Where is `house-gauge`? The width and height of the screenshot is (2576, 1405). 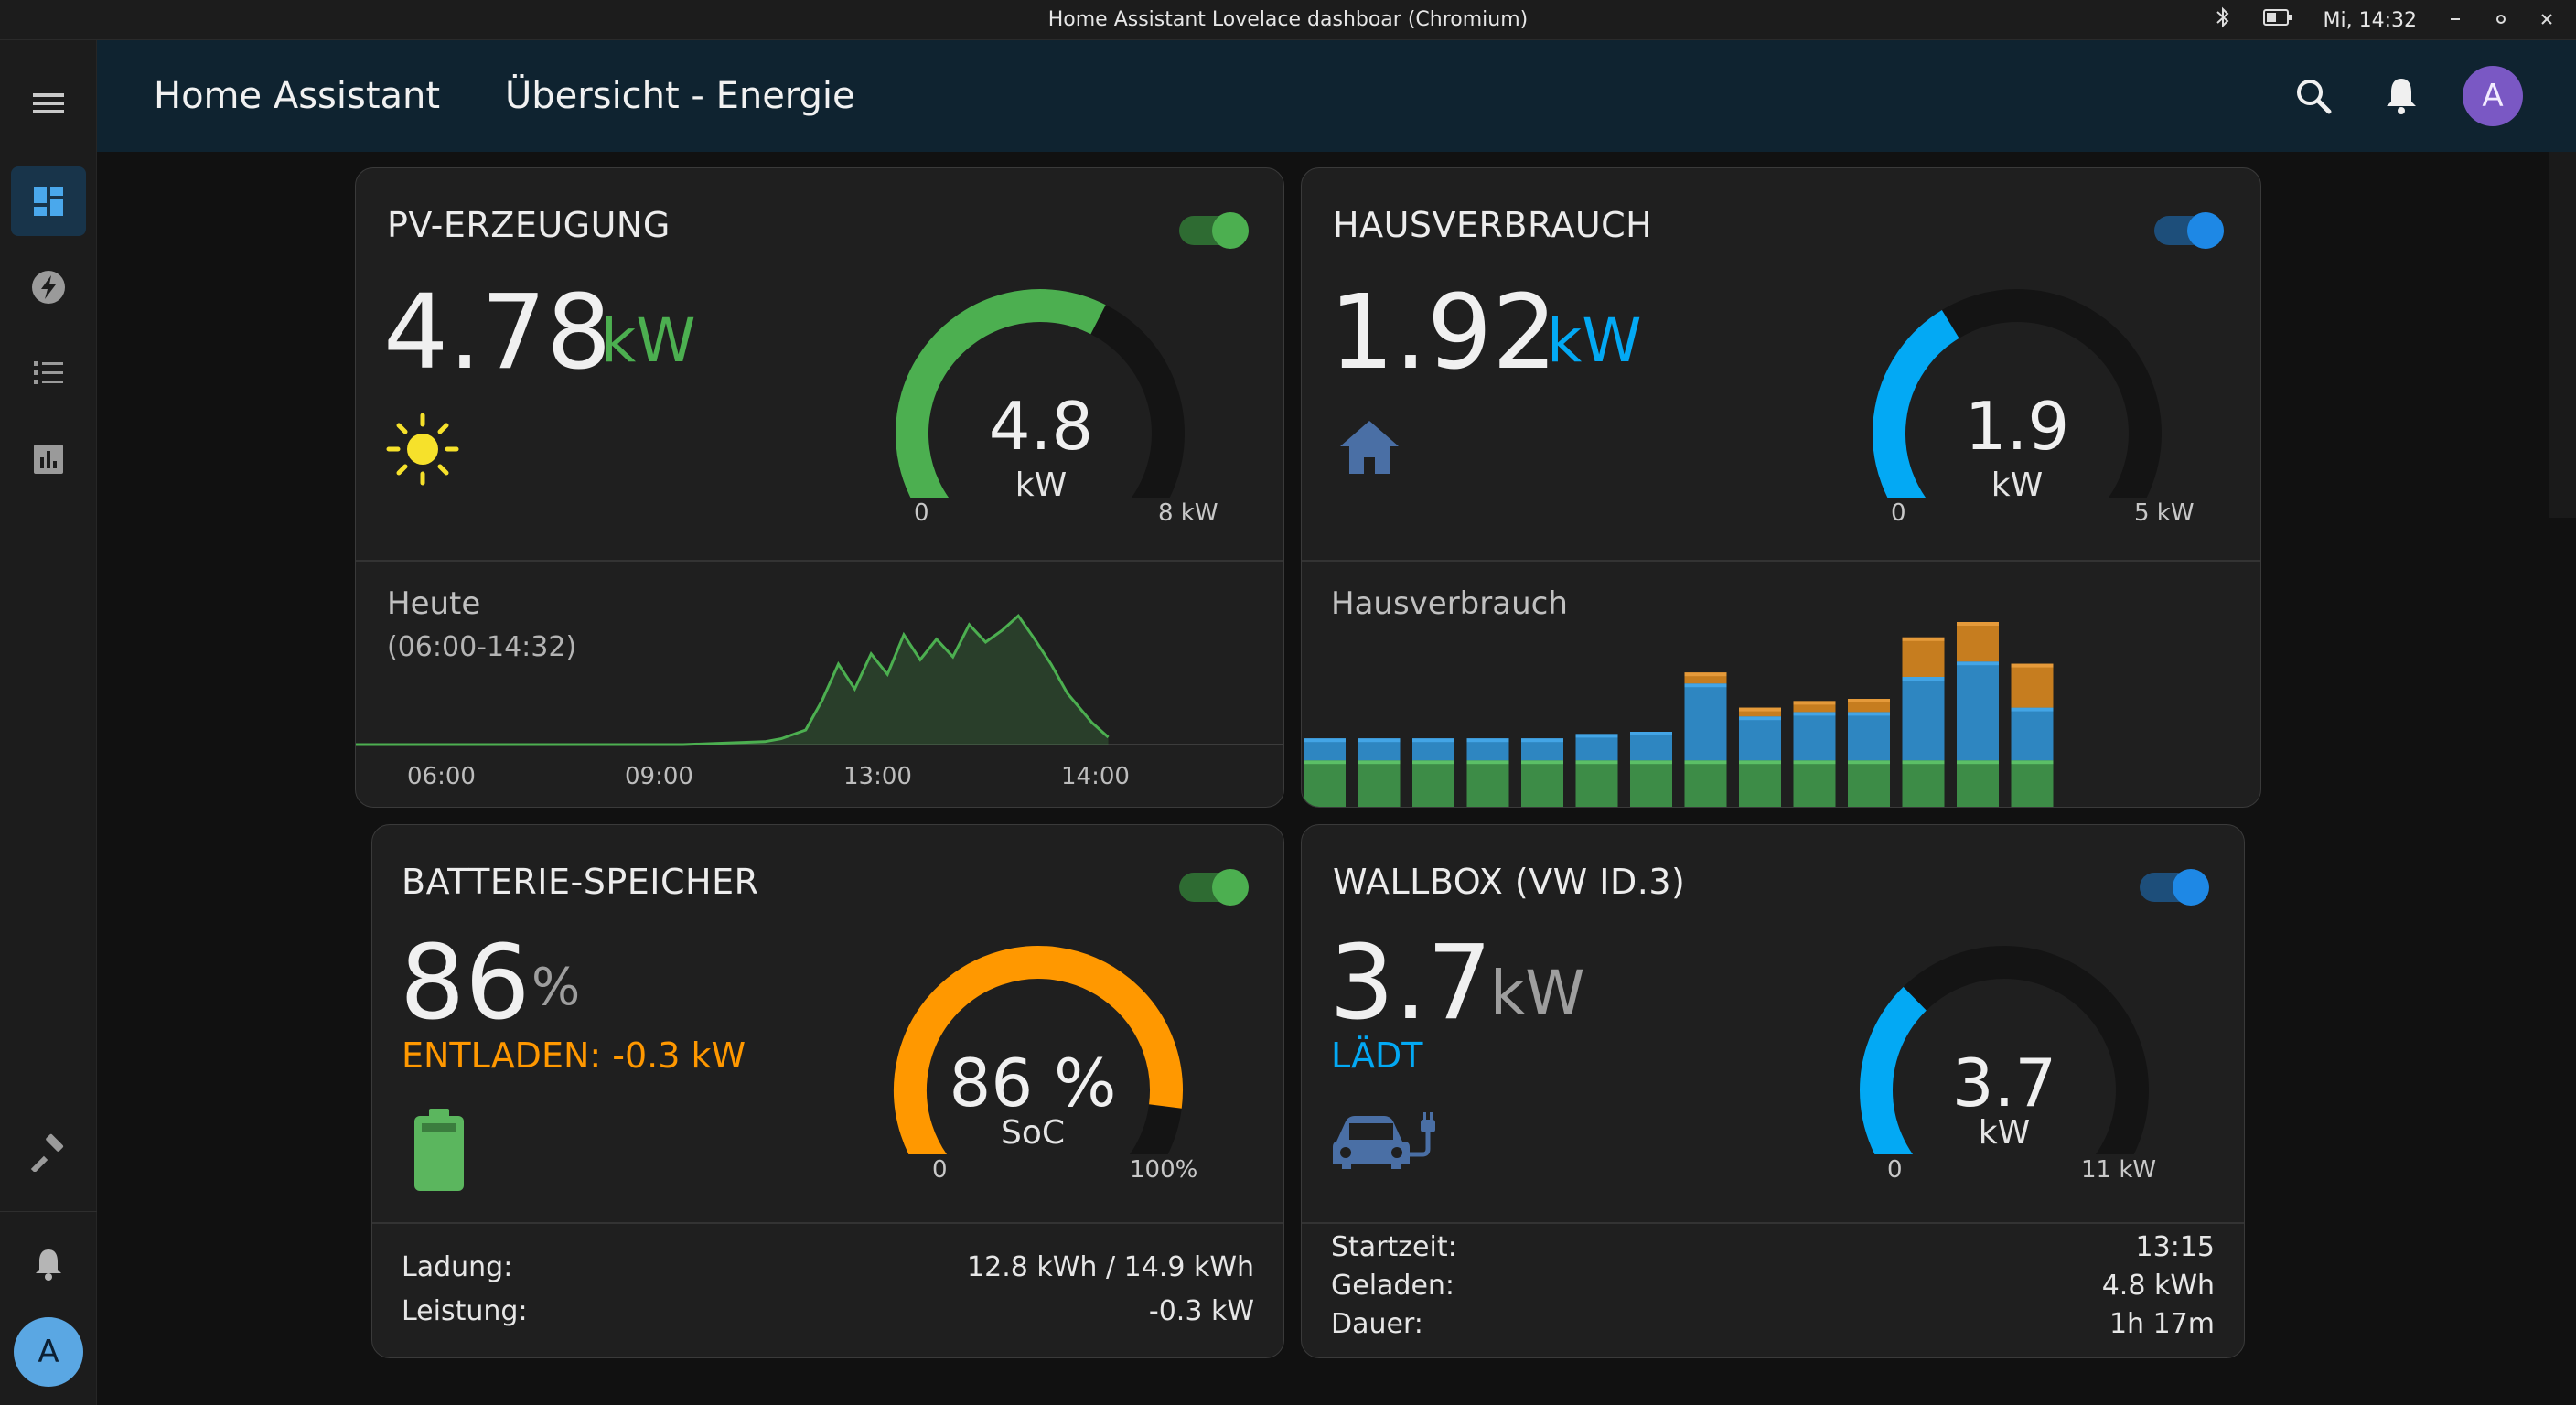 house-gauge is located at coordinates (2018, 393).